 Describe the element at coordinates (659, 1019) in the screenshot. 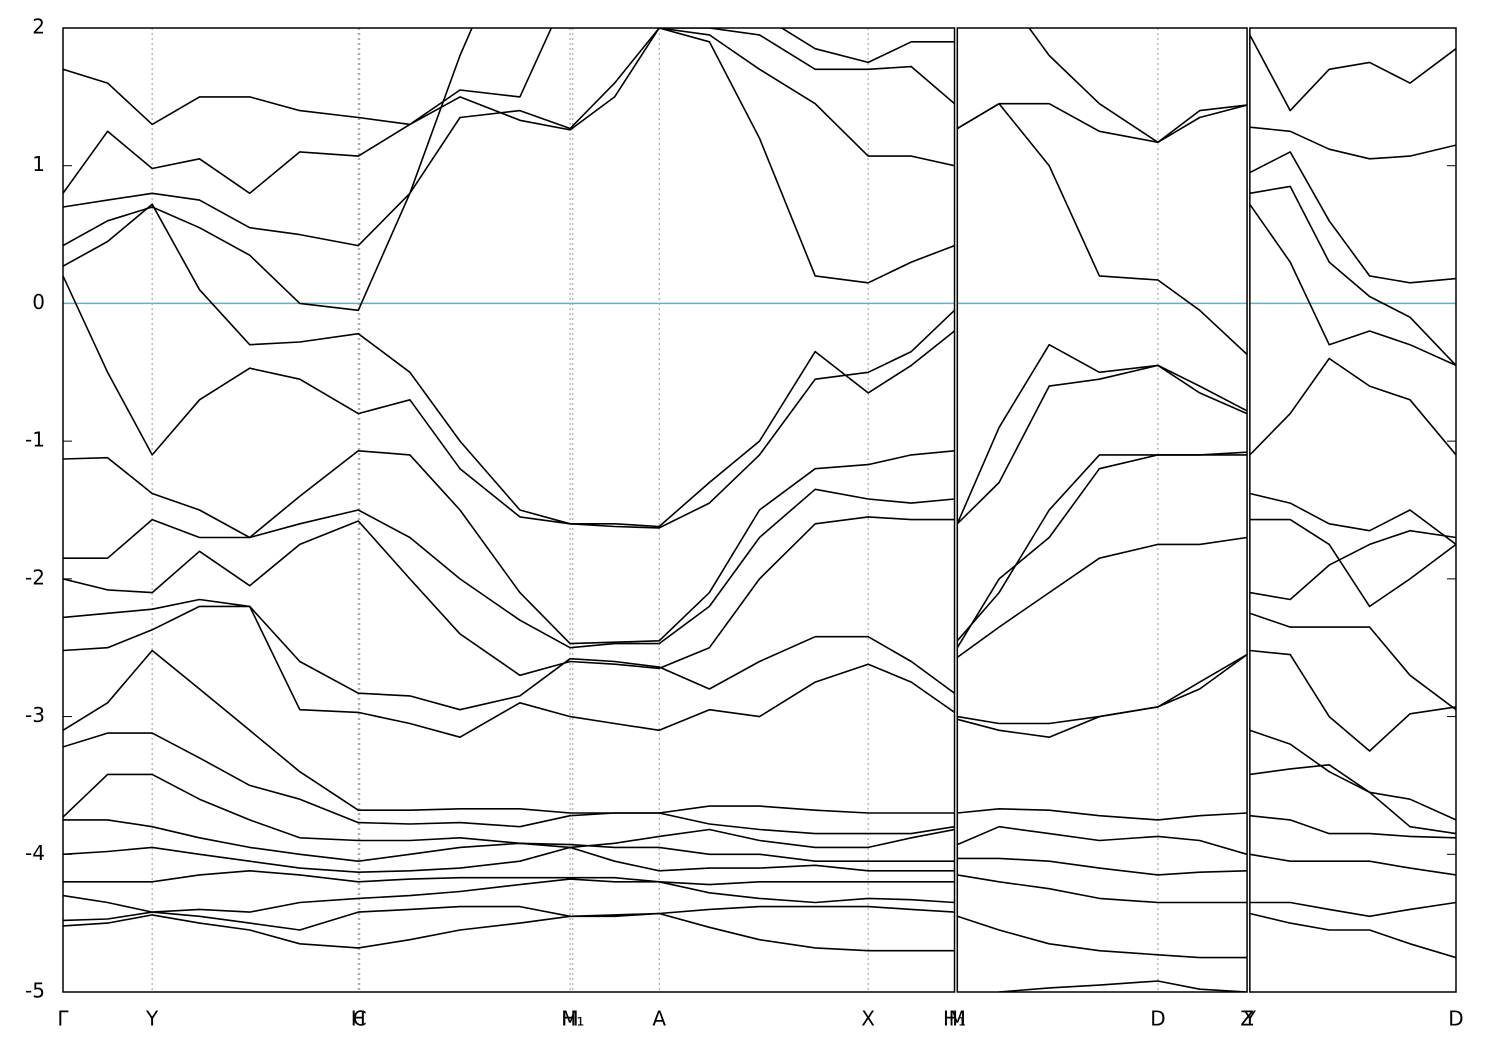

I see `x-tick-label: A` at that location.